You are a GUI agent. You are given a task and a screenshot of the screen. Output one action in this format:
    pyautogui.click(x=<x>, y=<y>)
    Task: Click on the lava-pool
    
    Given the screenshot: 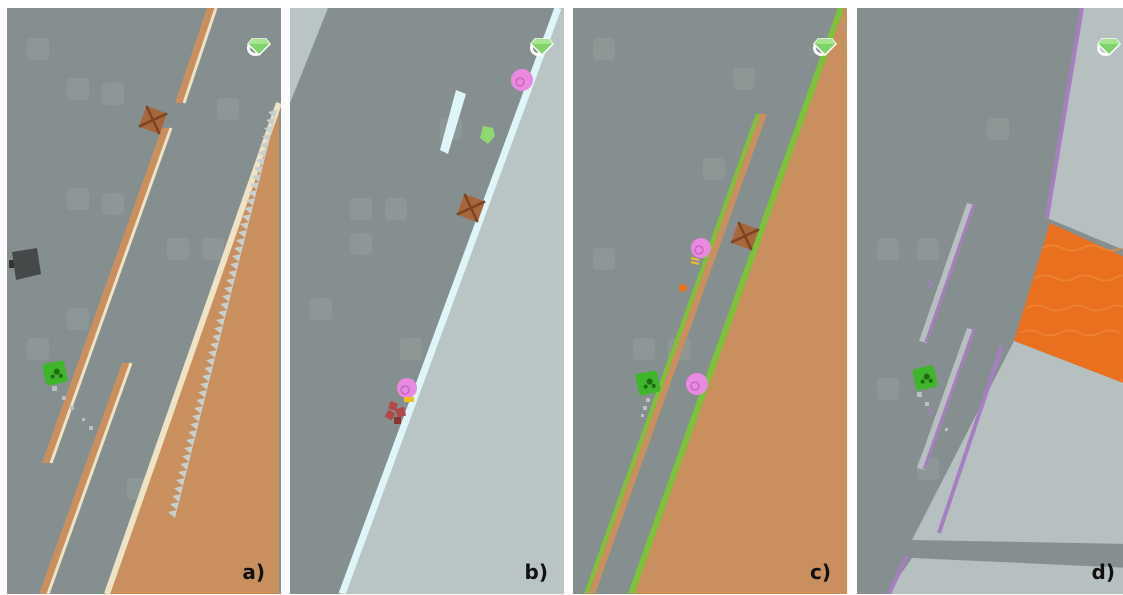 What is the action you would take?
    pyautogui.click(x=1068, y=303)
    